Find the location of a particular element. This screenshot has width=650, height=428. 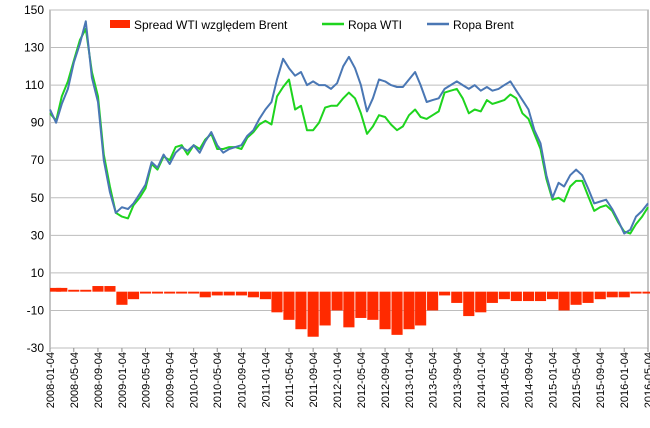

legend-item-wti: Ropa WTI is located at coordinates (362, 25).